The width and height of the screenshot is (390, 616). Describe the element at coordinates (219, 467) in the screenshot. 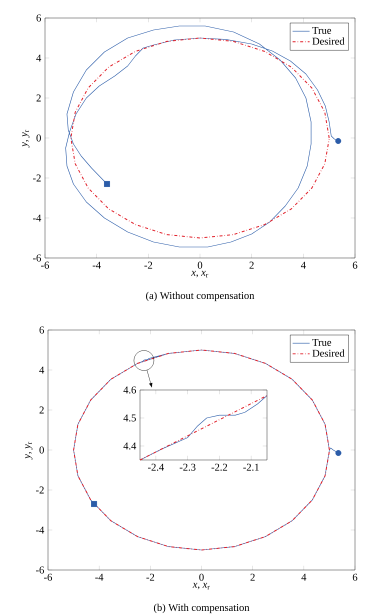

I see `x-tick-label: -2.2` at that location.